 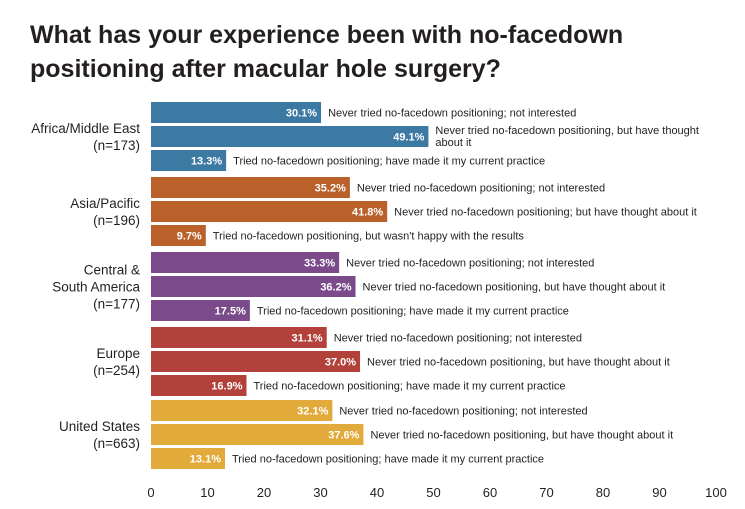 I want to click on bar-value-label: 33.3%, so click(x=319, y=264).